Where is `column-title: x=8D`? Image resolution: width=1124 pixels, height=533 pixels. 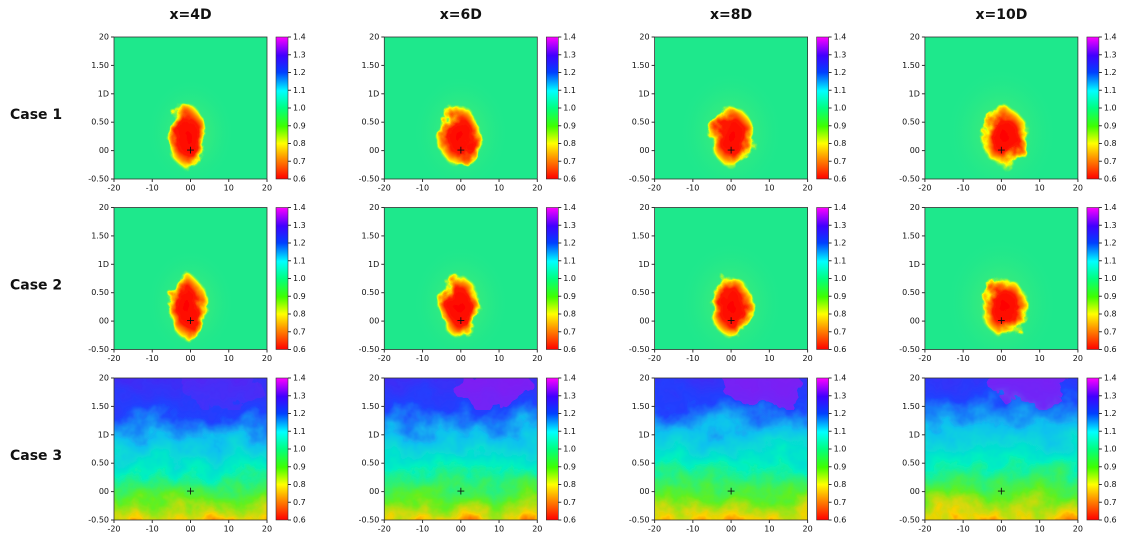 column-title: x=8D is located at coordinates (731, 15).